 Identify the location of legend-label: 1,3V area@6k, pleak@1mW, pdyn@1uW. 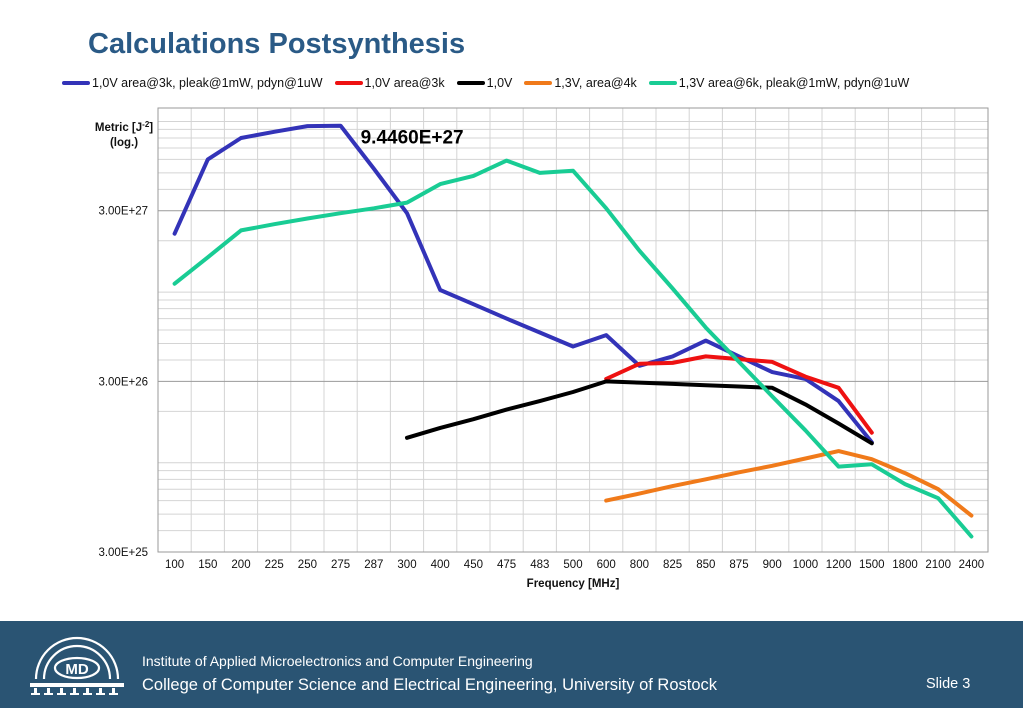
(794, 83).